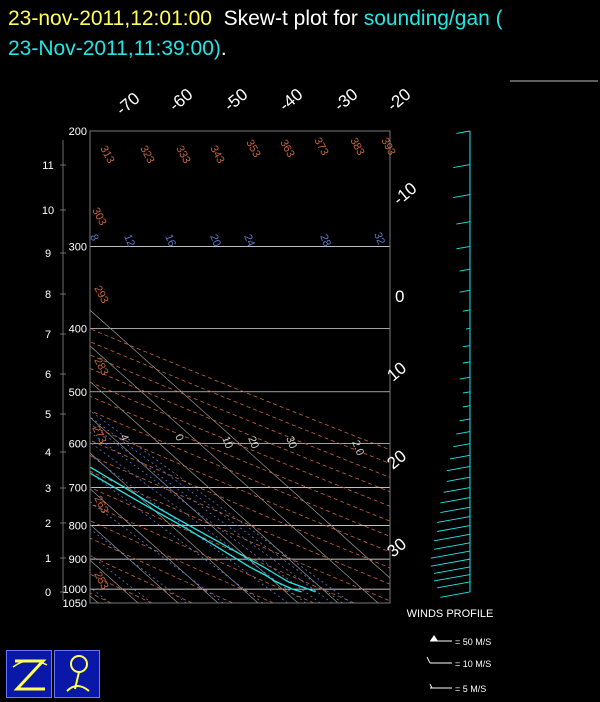 This screenshot has height=702, width=600. What do you see at coordinates (78, 329) in the screenshot?
I see `pressure-tick-label: 400` at bounding box center [78, 329].